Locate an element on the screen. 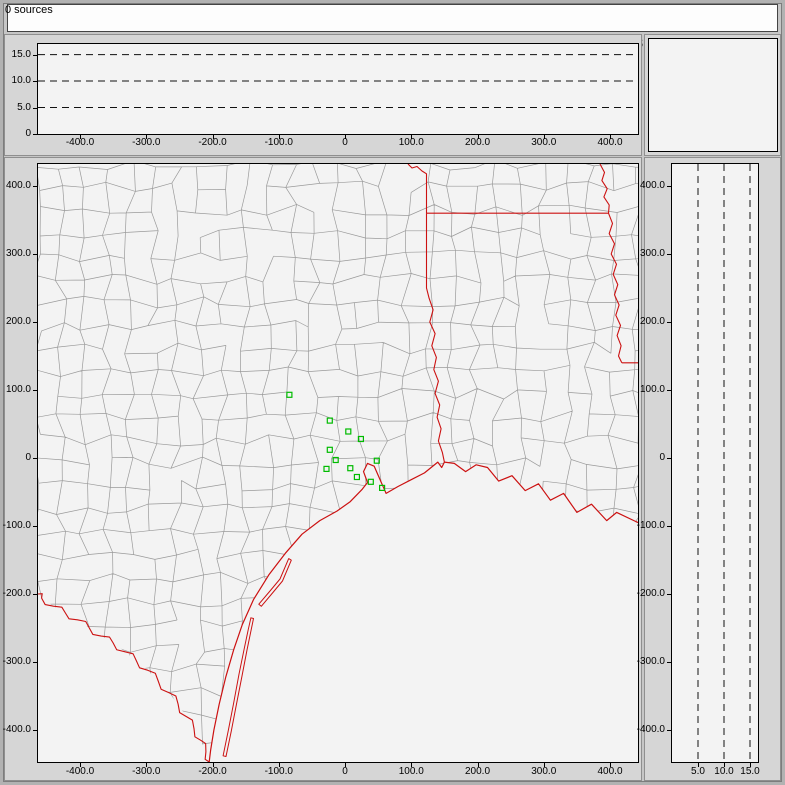  station-markers is located at coordinates (336, 441).